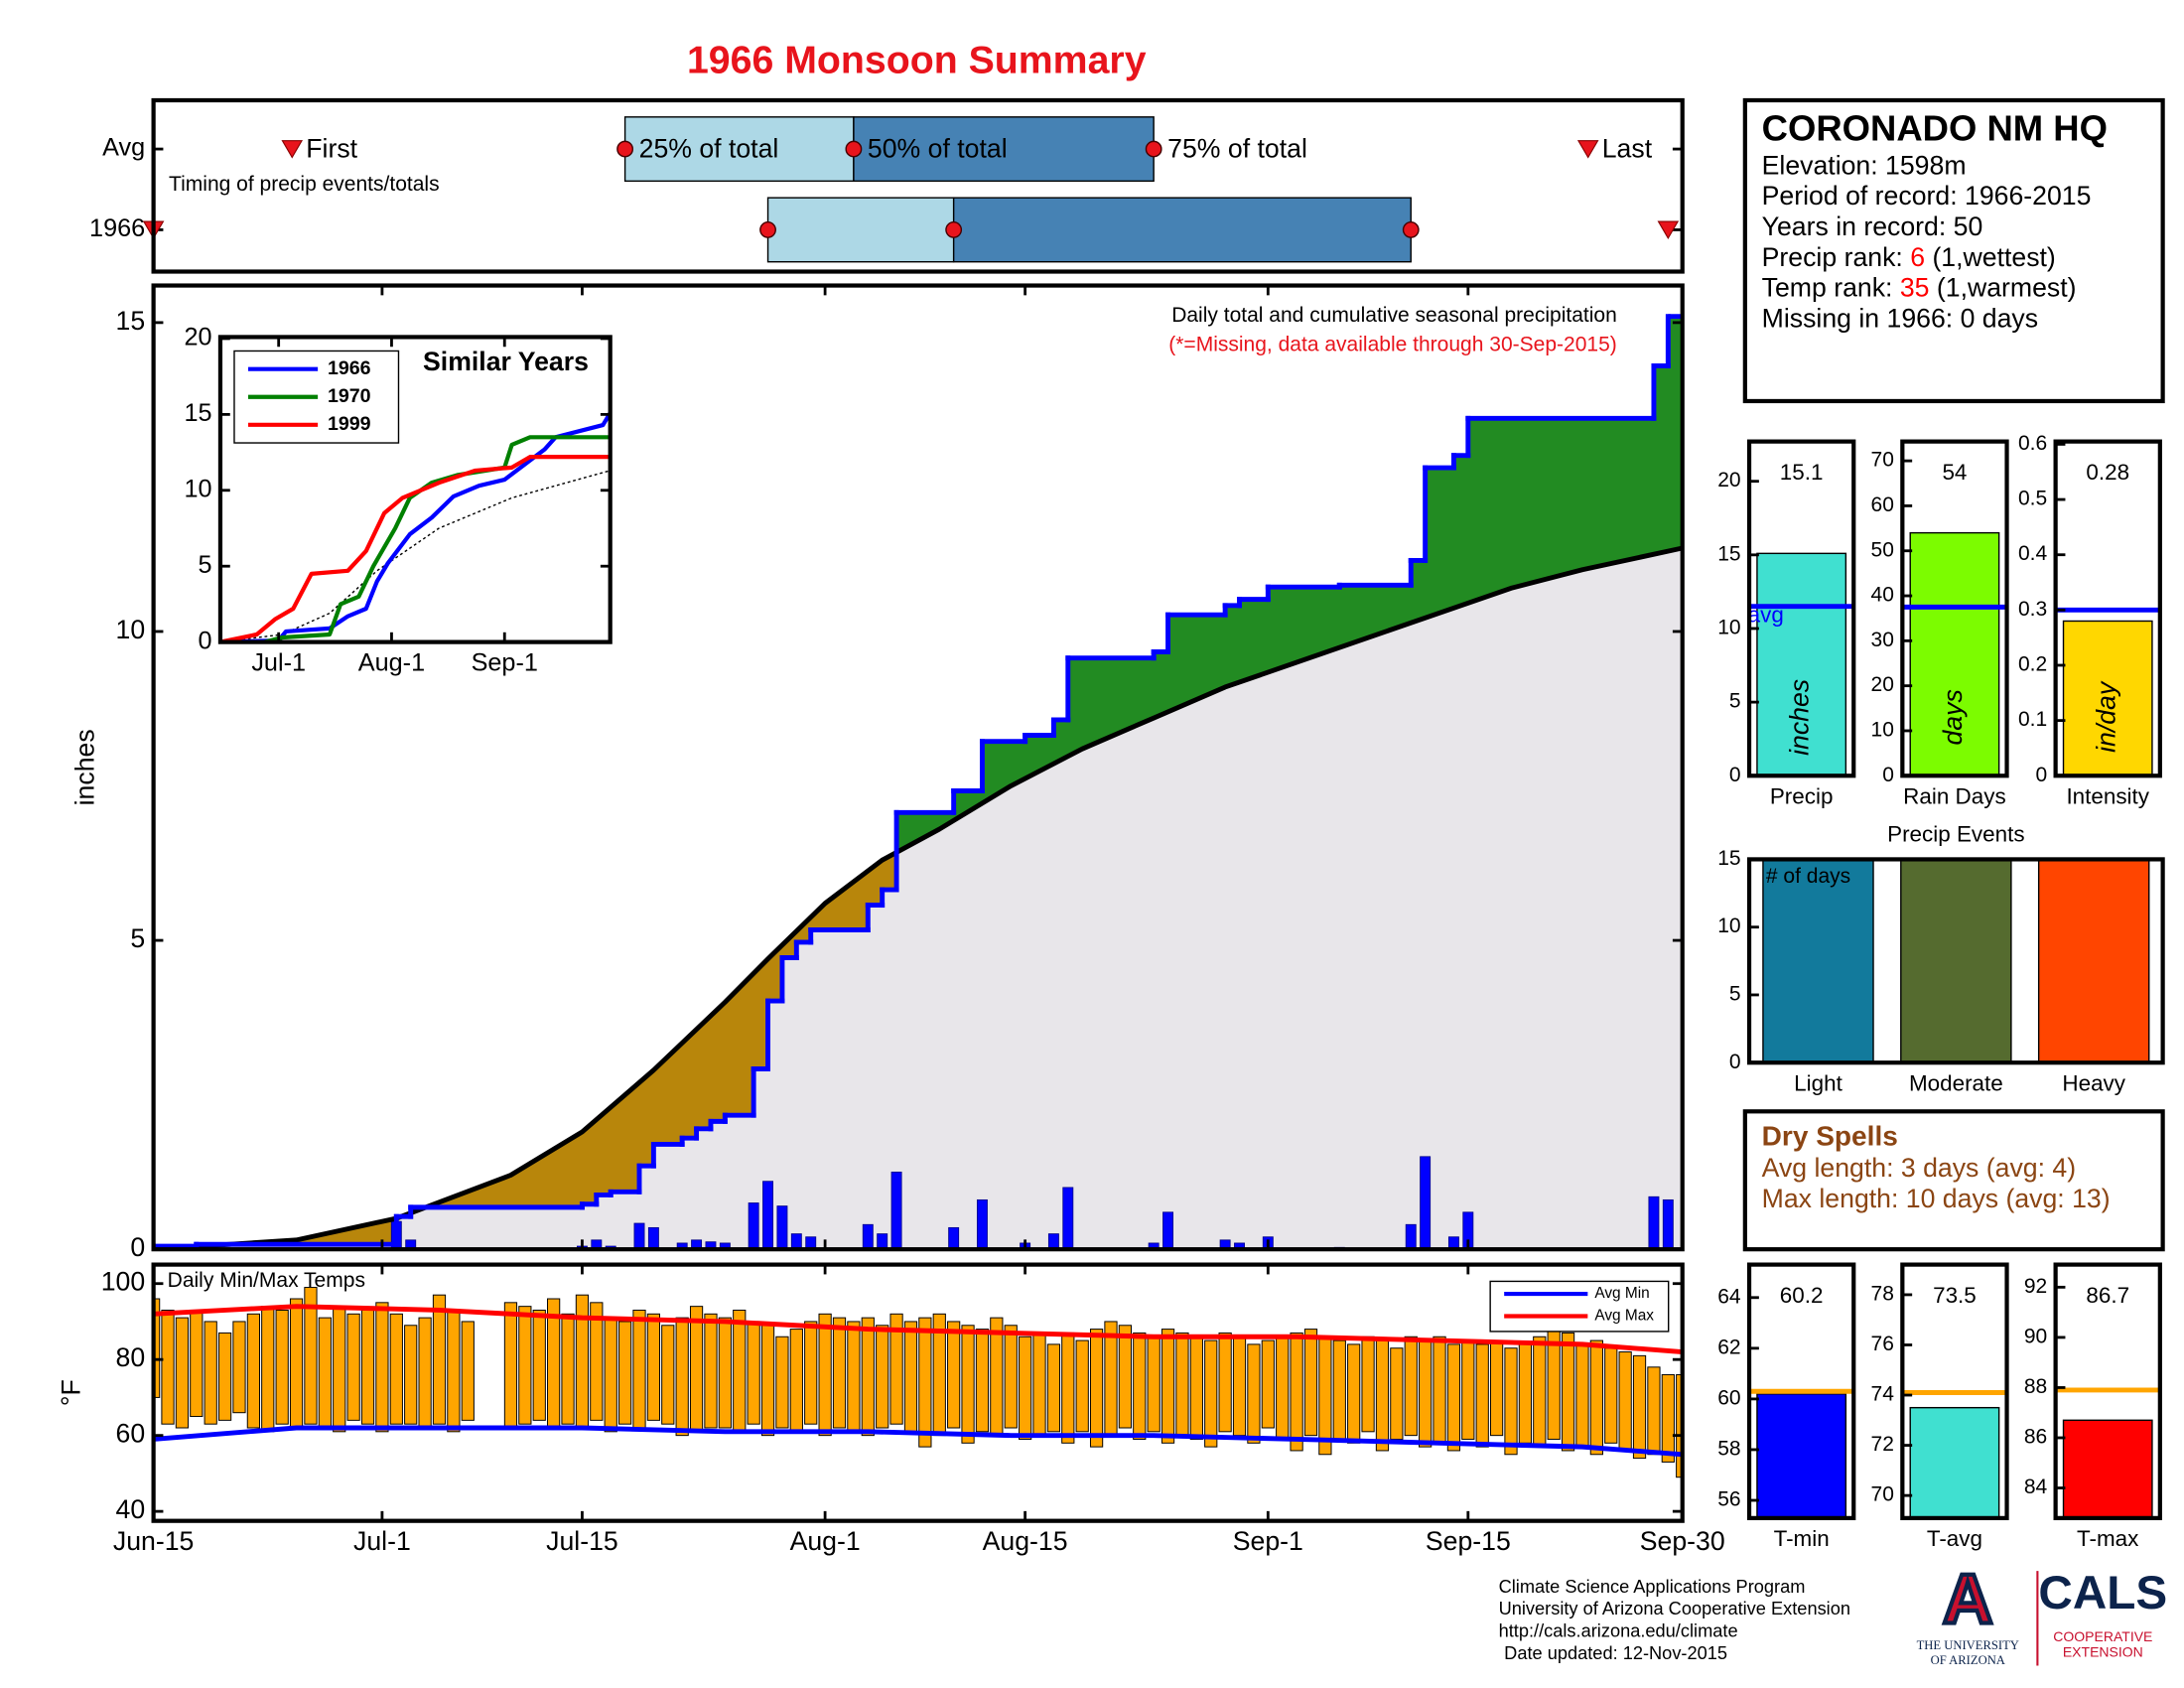 The width and height of the screenshot is (2184, 1688). What do you see at coordinates (1954, 796) in the screenshot?
I see `x-tick-label: Rain Days` at bounding box center [1954, 796].